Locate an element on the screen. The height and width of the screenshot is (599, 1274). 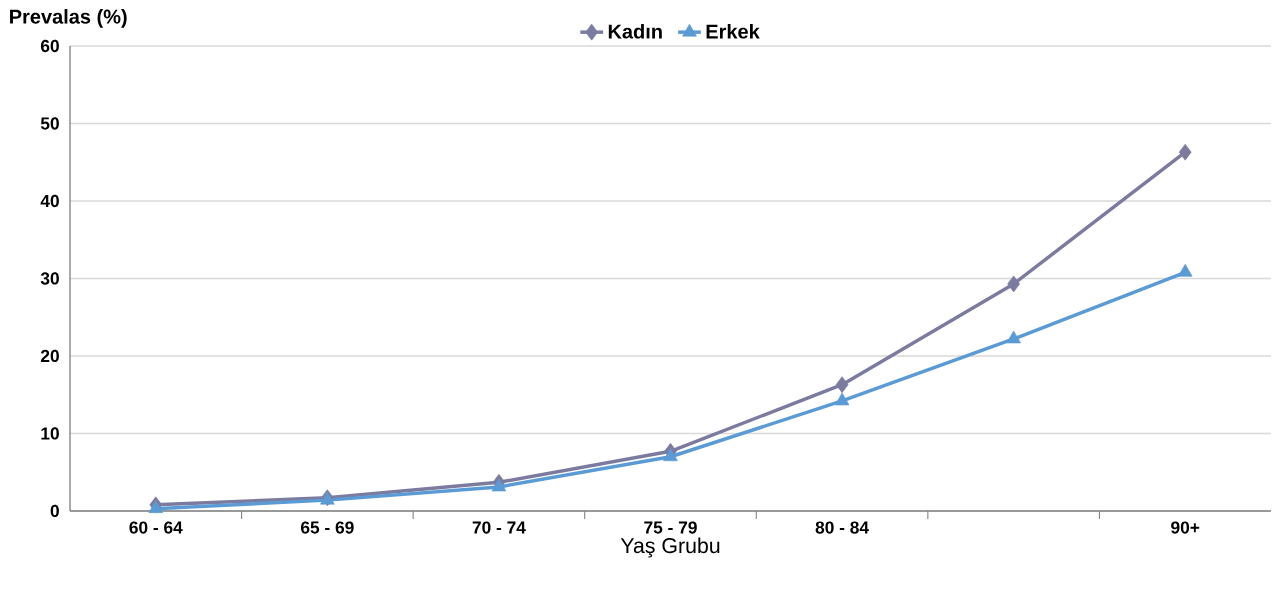
y-tick-label: 10 is located at coordinates (50, 433).